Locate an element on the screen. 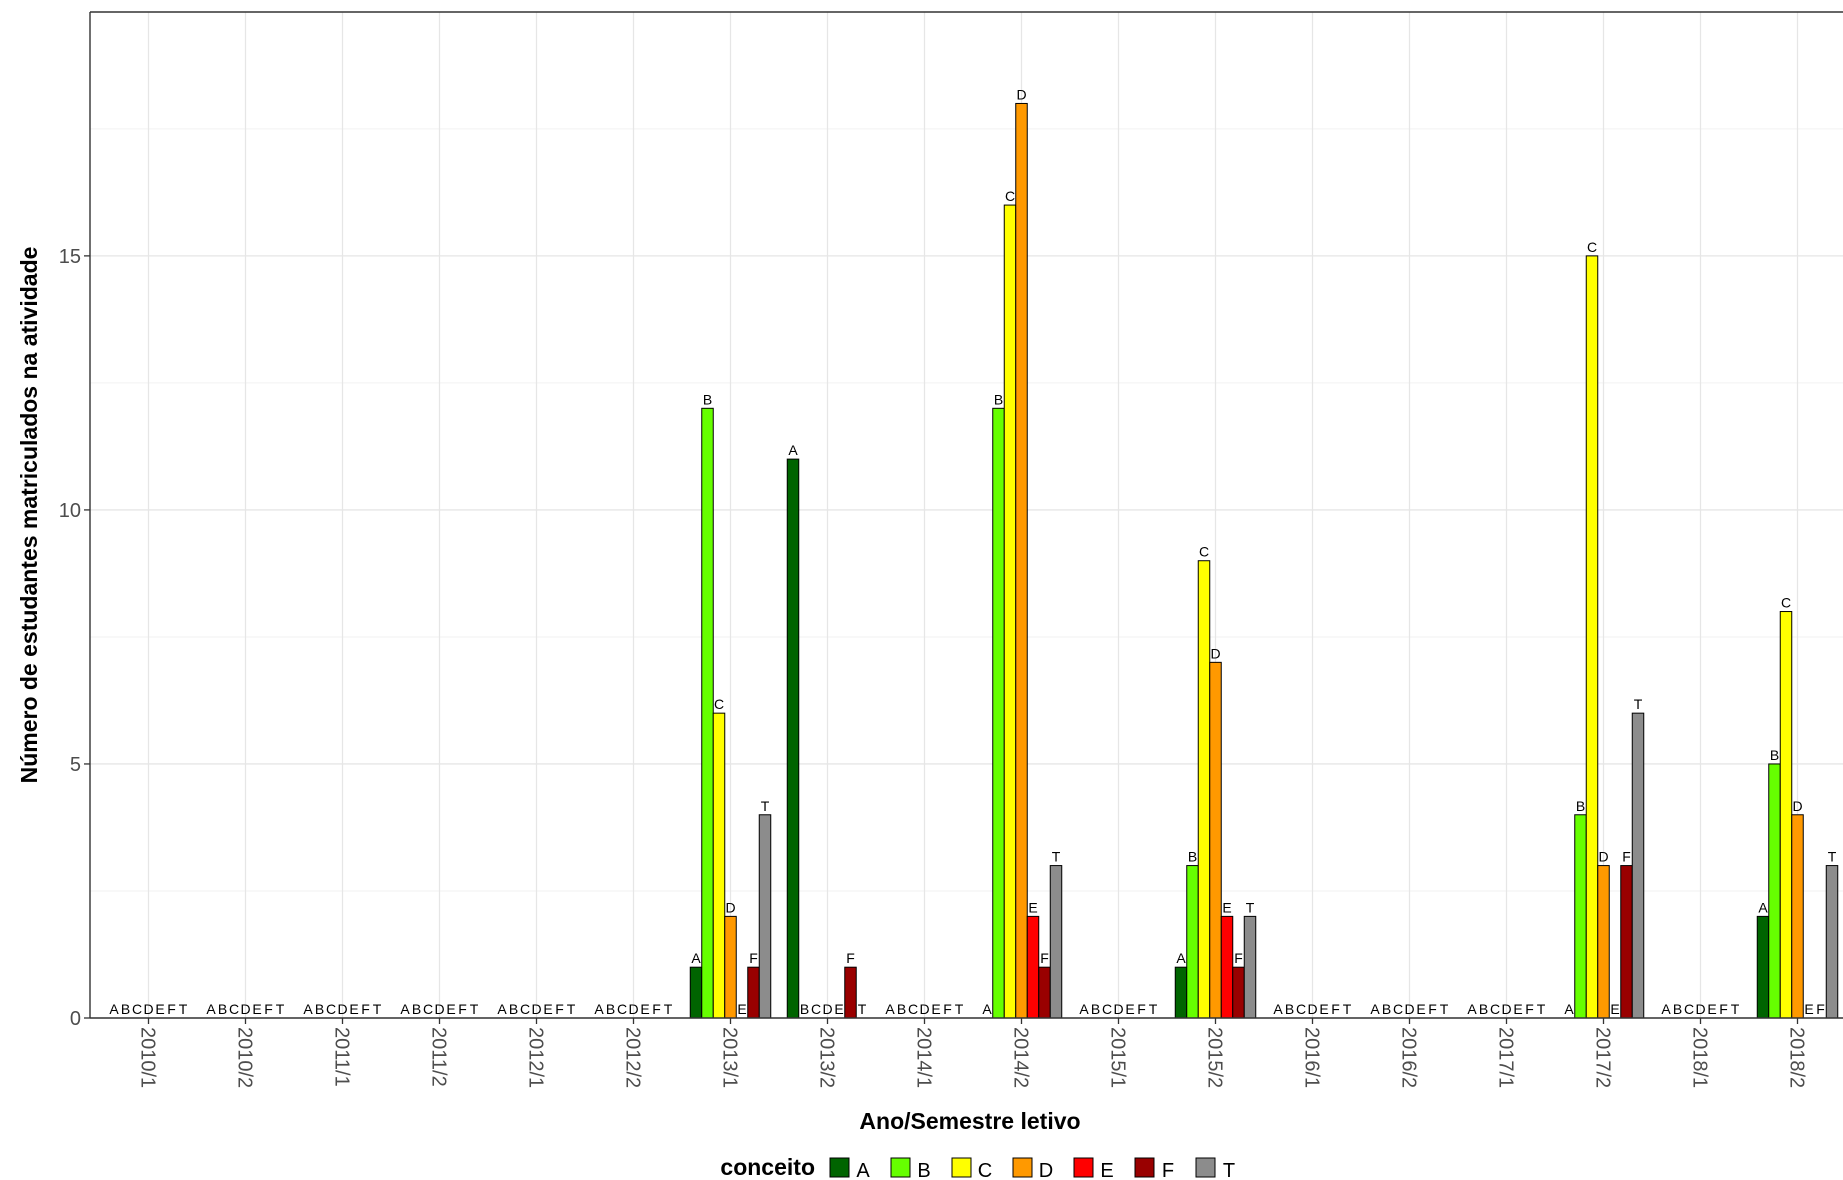 The image size is (1843, 1180). y-tick-label: 15 is located at coordinates (70, 257).